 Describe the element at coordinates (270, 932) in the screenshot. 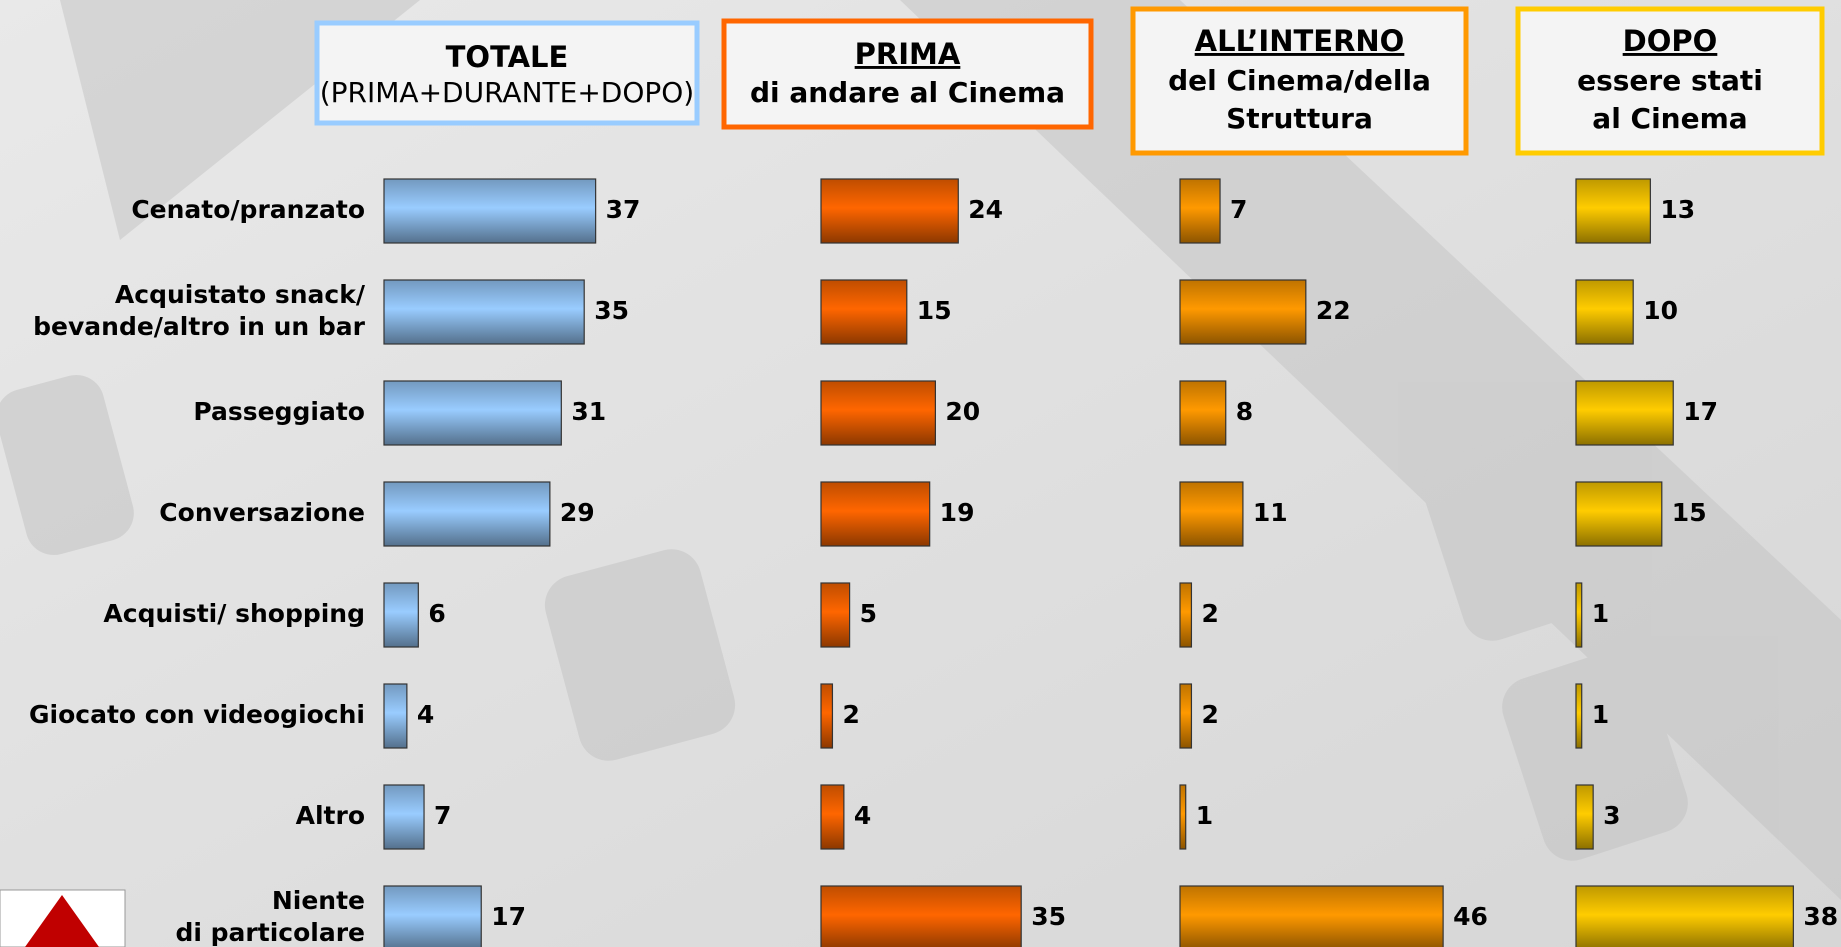

I see `category-label: di particolare` at that location.